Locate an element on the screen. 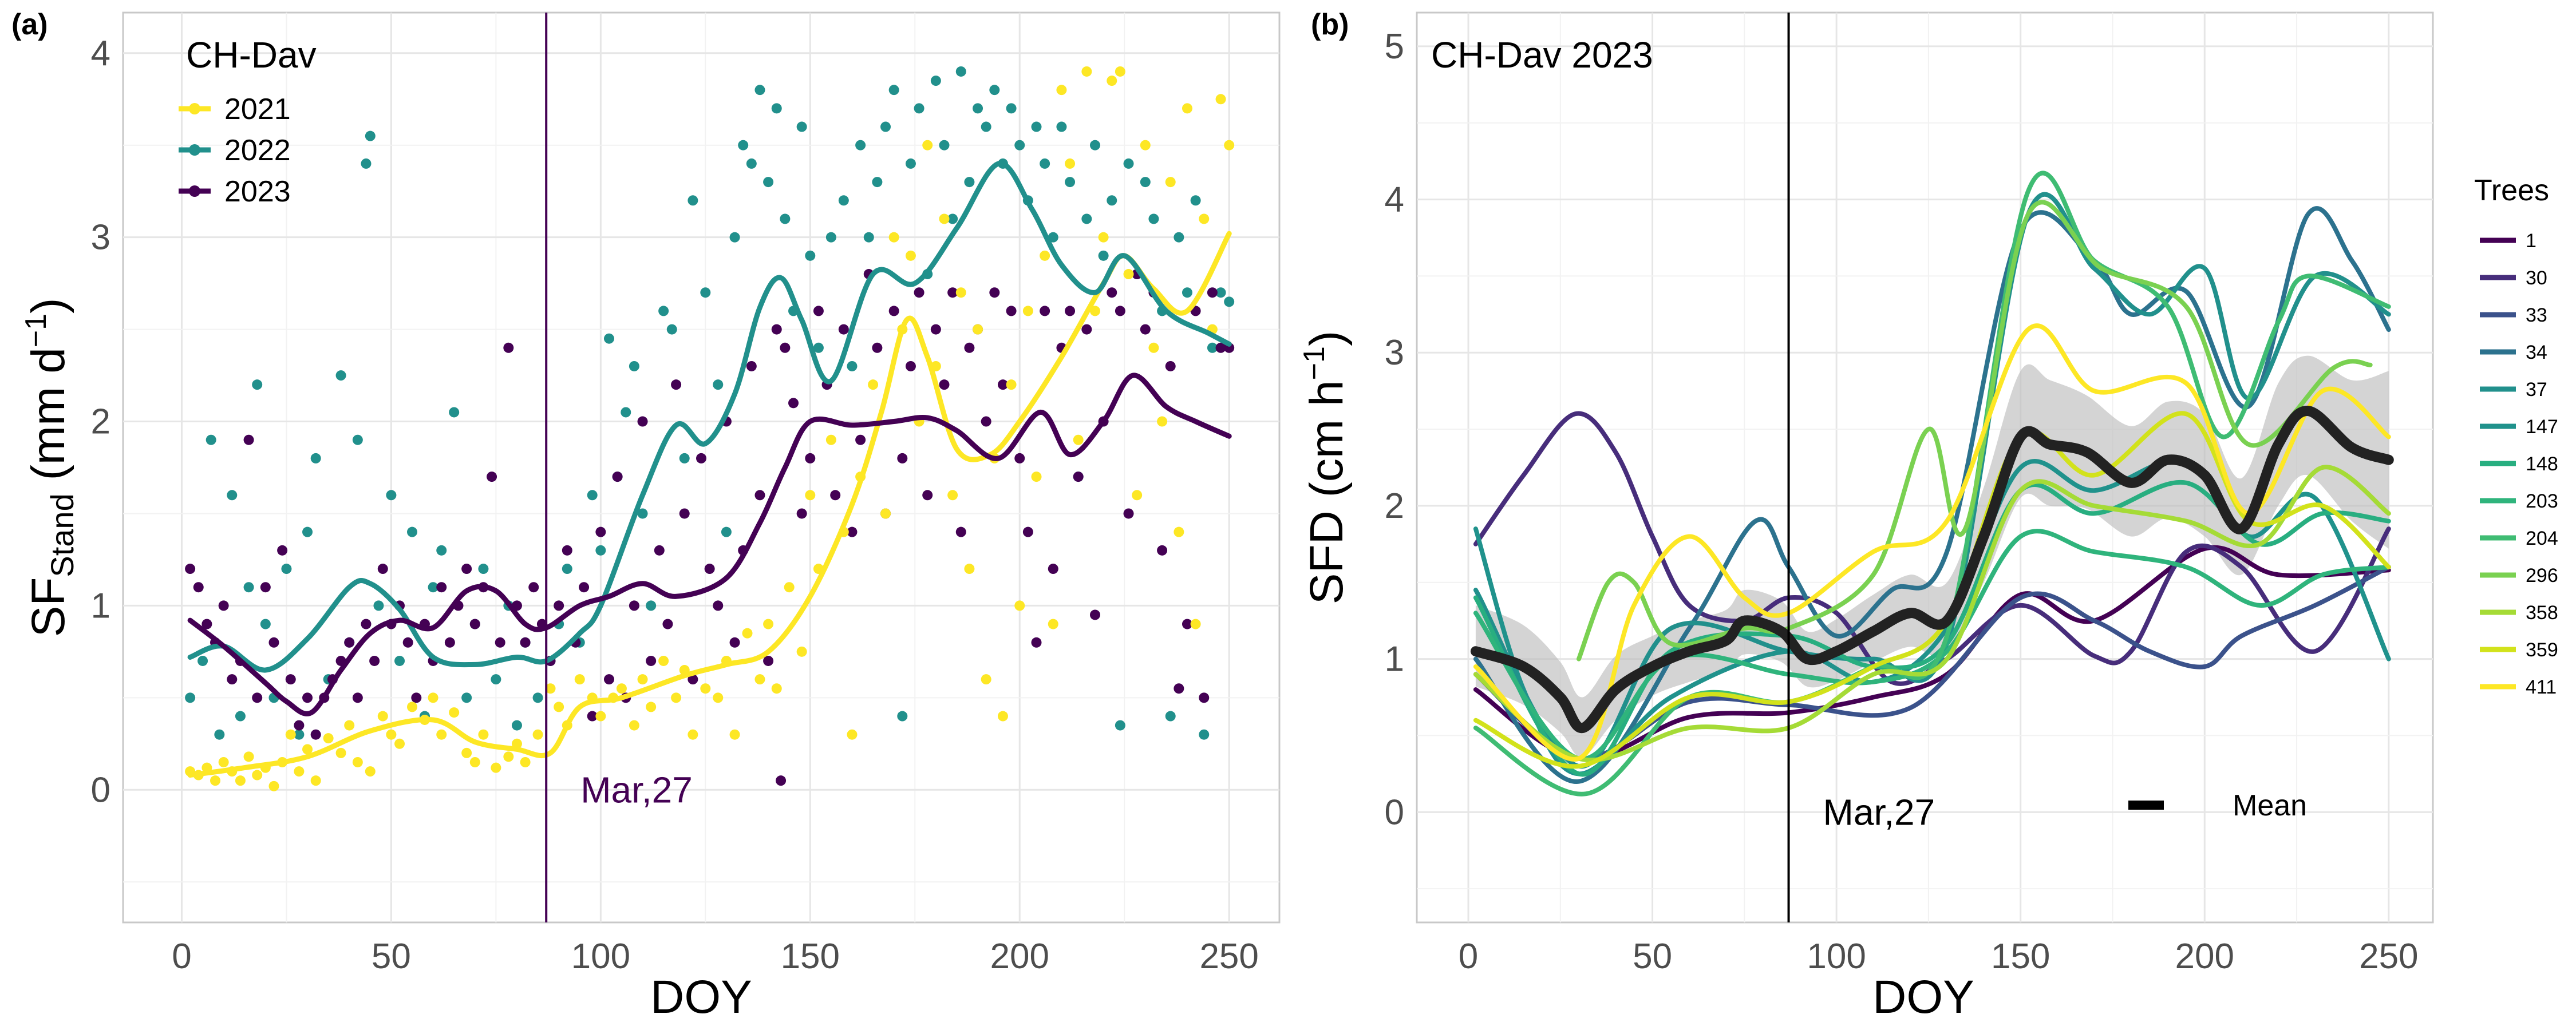 The width and height of the screenshot is (2576, 1030). panel-b-mean-legend-label: Mean is located at coordinates (2270, 805).